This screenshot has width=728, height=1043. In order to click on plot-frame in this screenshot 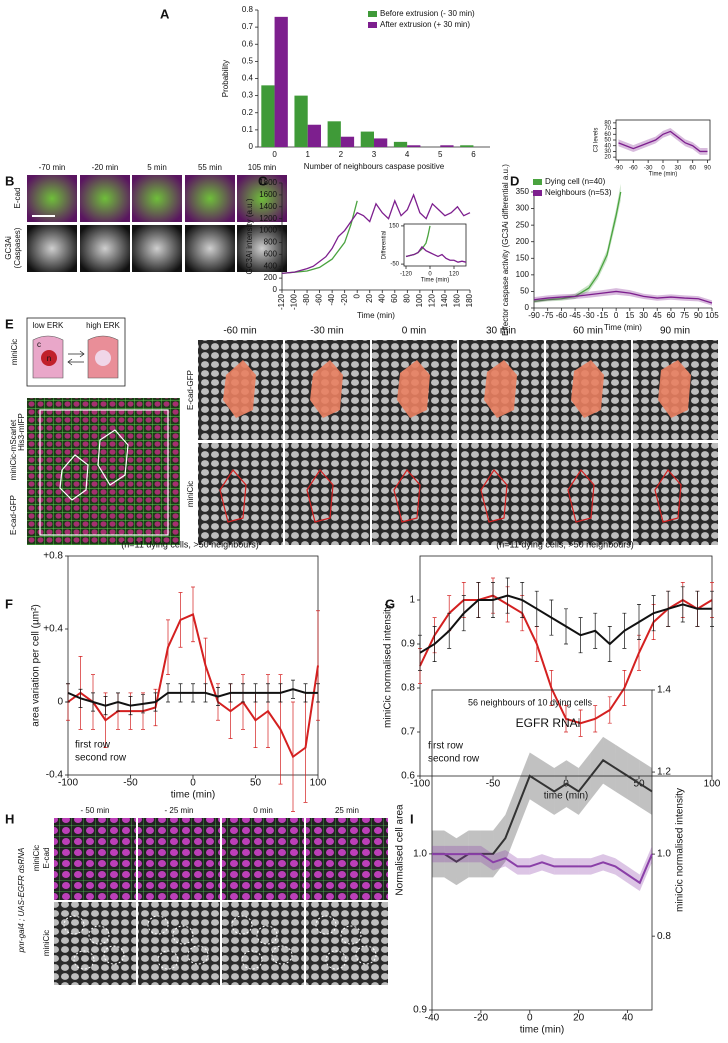, I will do `click(542, 850)`.